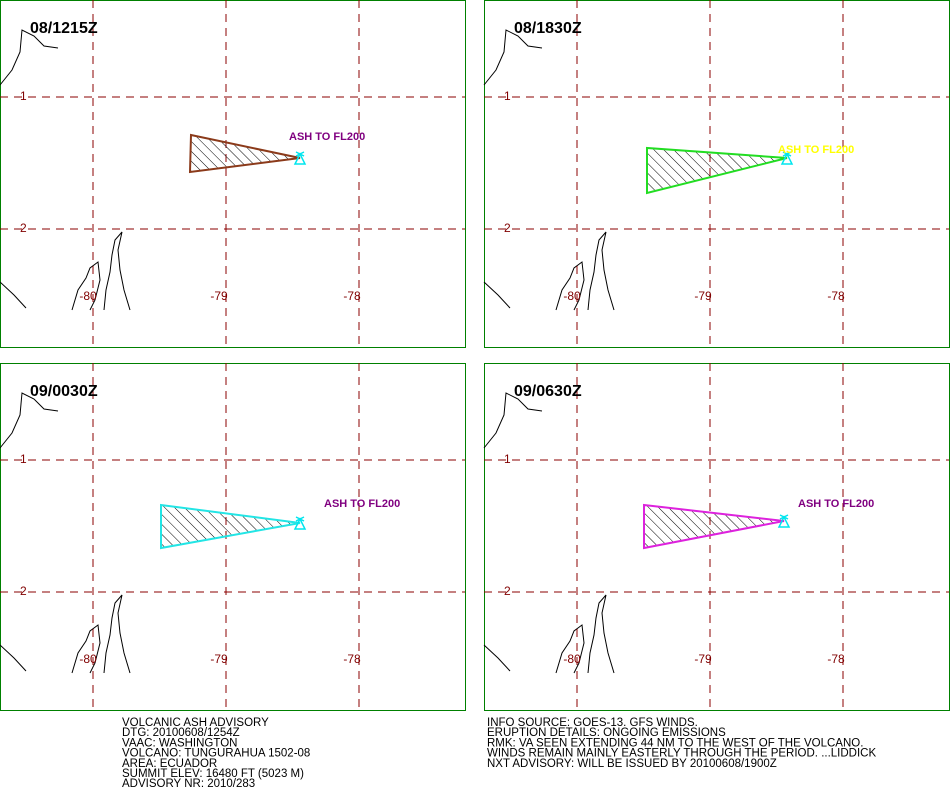 Image resolution: width=950 pixels, height=812 pixels. I want to click on advisory-line: ERUPTION DETAILS: ONGOING EMISSIONS, so click(606, 733).